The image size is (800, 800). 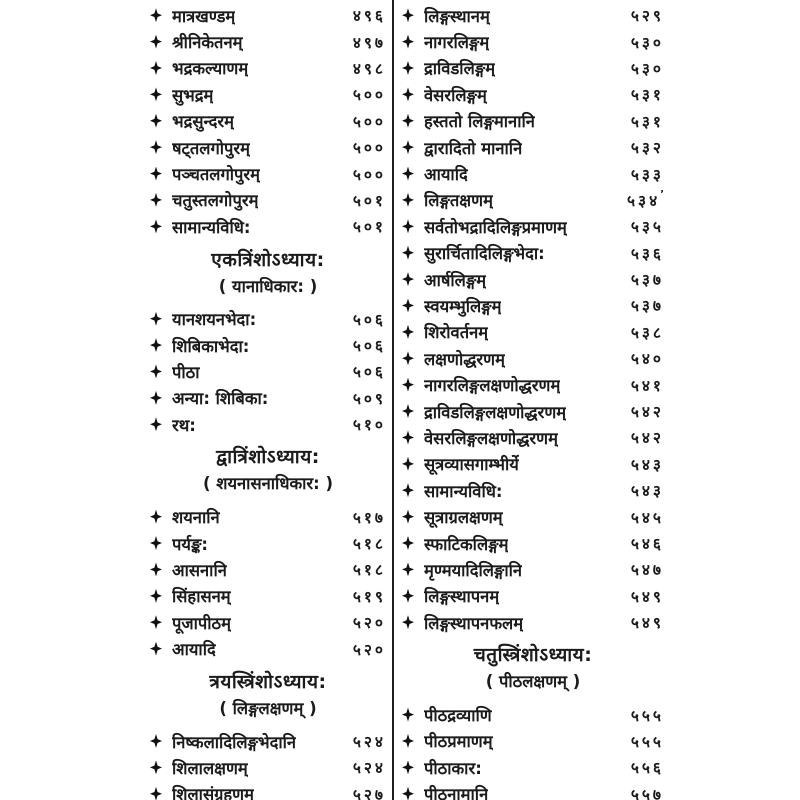 I want to click on toc-entry: वेसरलिङ्गलक्षणोद्धरणम् ५४२, so click(x=533, y=437).